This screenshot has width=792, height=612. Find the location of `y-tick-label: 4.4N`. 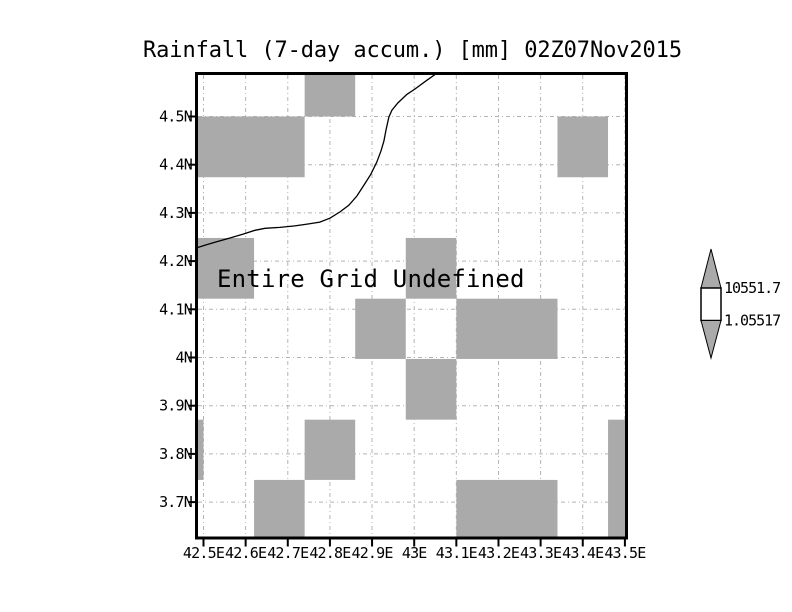

y-tick-label: 4.4N is located at coordinates (176, 165).